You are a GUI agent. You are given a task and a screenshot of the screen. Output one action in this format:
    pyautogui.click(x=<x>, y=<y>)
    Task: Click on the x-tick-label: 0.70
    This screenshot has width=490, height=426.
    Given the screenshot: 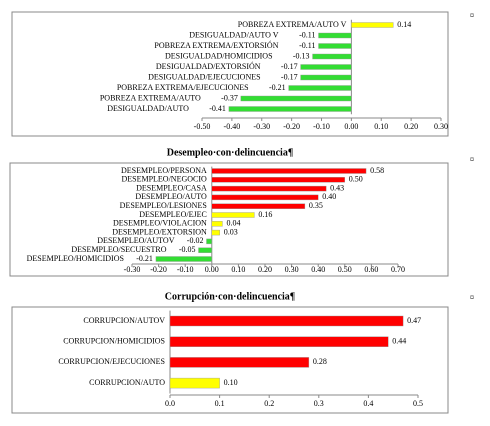 What is the action you would take?
    pyautogui.click(x=398, y=269)
    